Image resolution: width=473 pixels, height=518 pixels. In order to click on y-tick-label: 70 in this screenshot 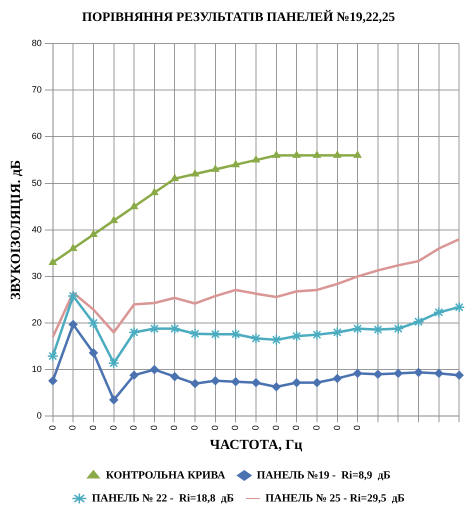, I will do `click(37, 89)`.